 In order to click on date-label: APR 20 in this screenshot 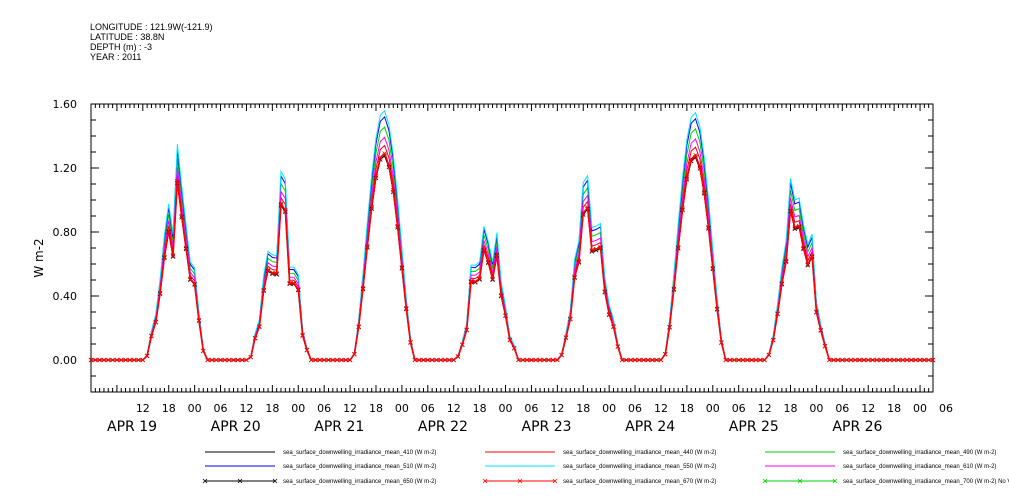, I will do `click(236, 427)`.